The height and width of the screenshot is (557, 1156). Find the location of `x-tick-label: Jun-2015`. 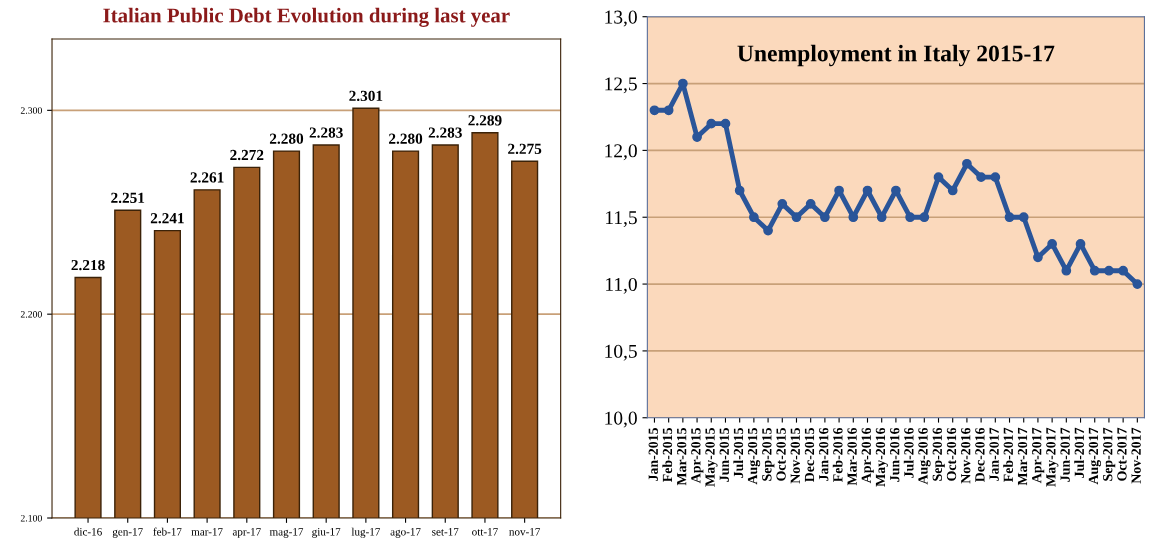

x-tick-label: Jun-2015 is located at coordinates (724, 454).